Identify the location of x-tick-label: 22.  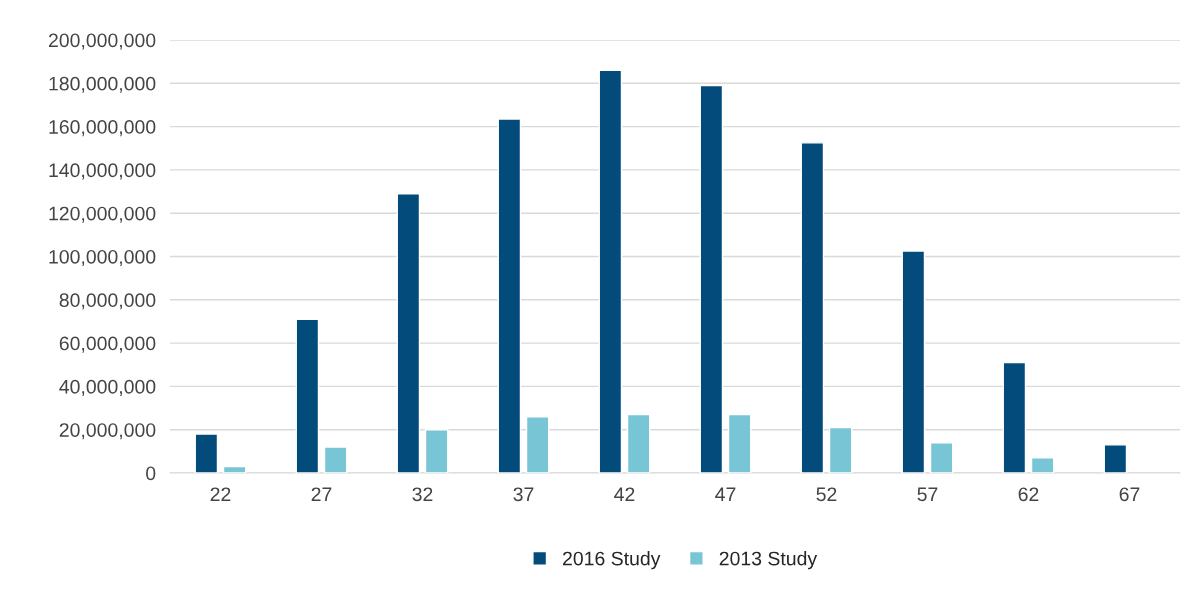
(220, 494).